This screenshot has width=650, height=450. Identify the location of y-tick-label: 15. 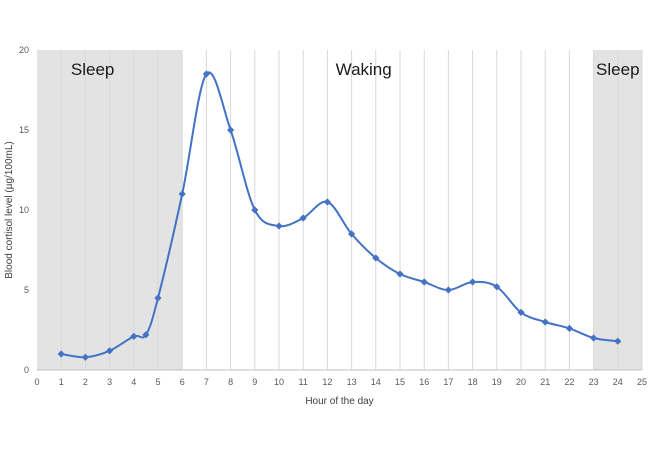
(24, 130).